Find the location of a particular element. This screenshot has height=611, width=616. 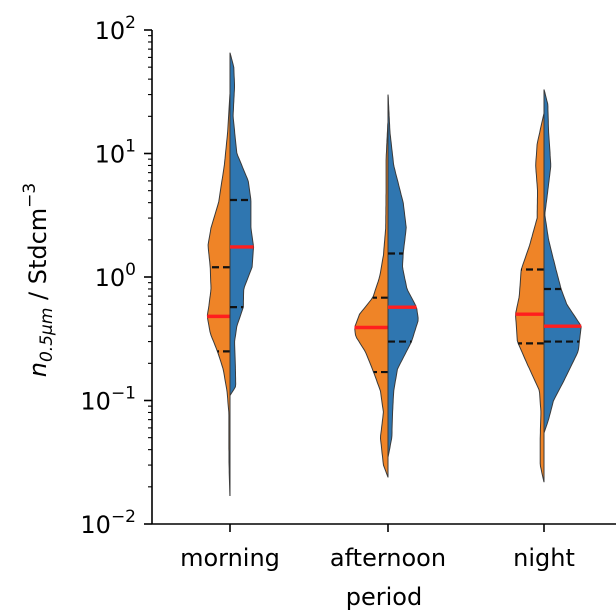

x-axis: morning afternoon night is located at coordinates (384, 547).